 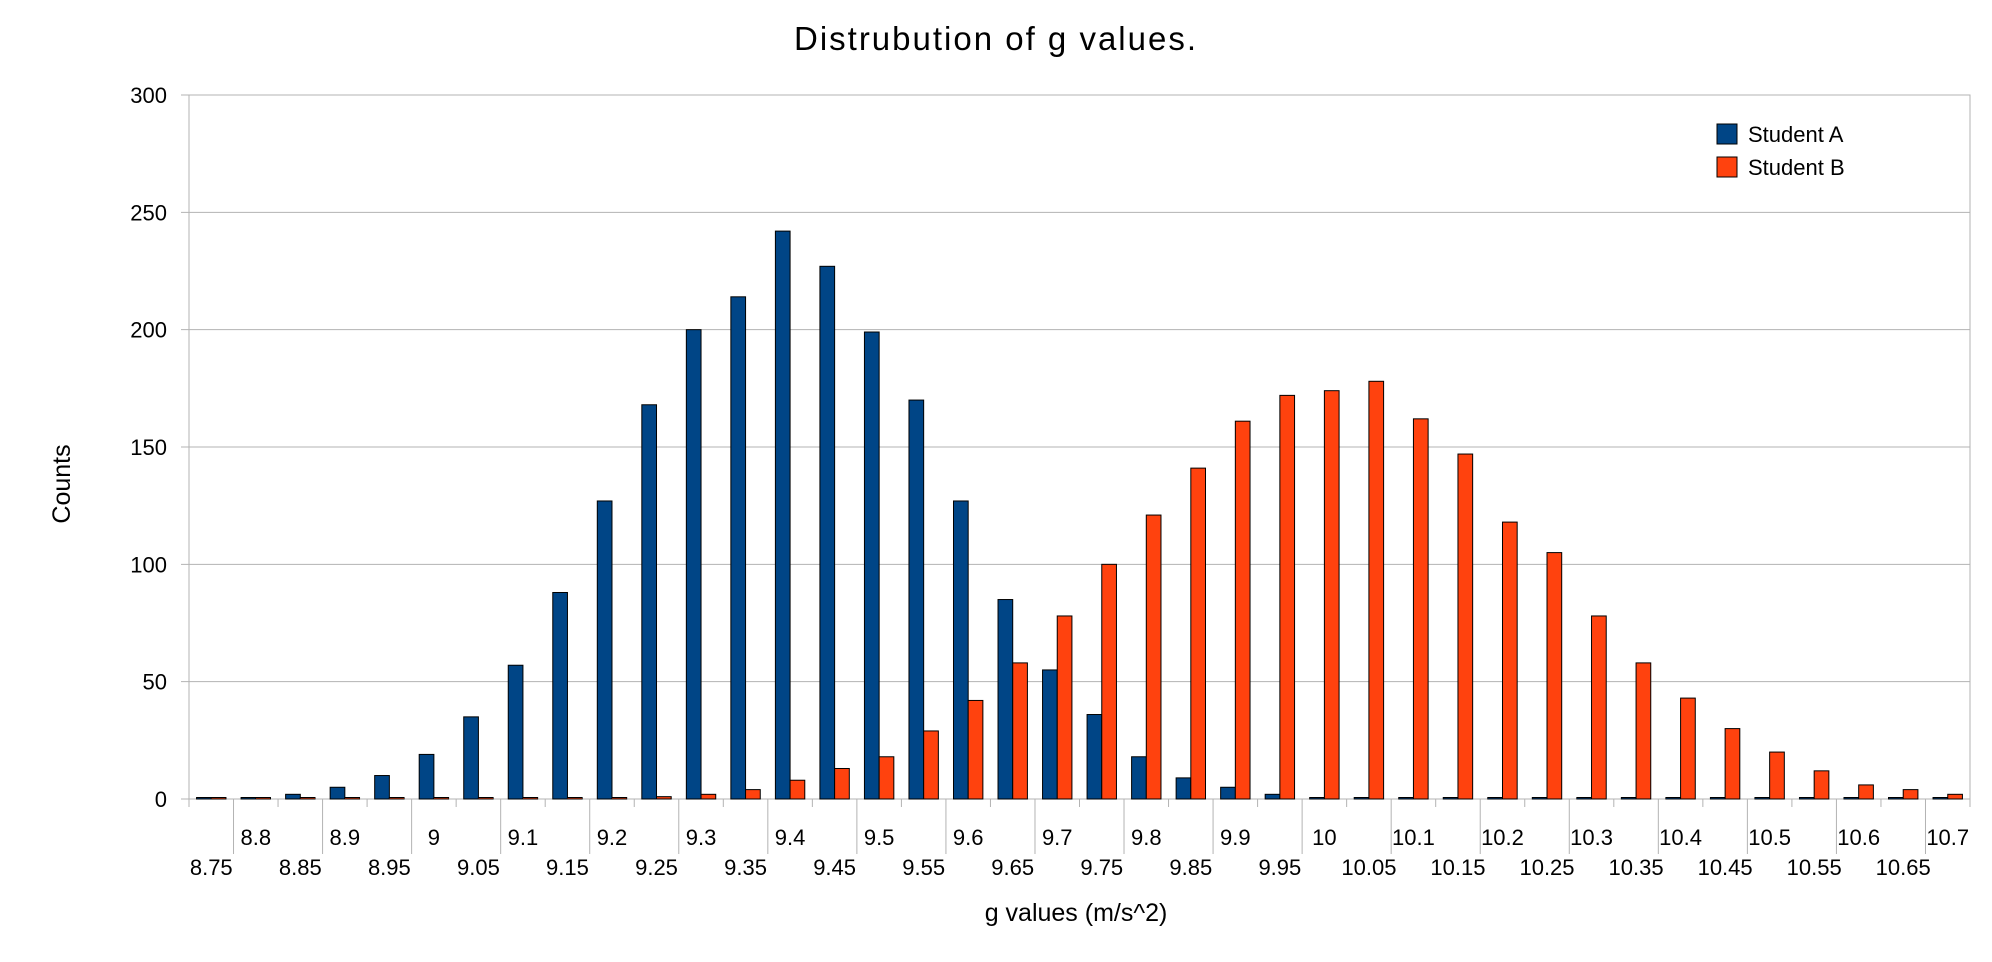 I want to click on bar-student-a-10.1, so click(x=1406, y=798).